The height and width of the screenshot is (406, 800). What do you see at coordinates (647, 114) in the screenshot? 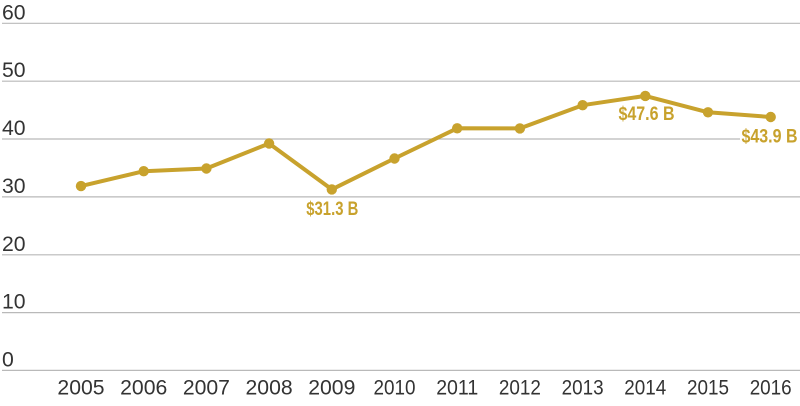
I see `svg-text: $47.6 B` at bounding box center [647, 114].